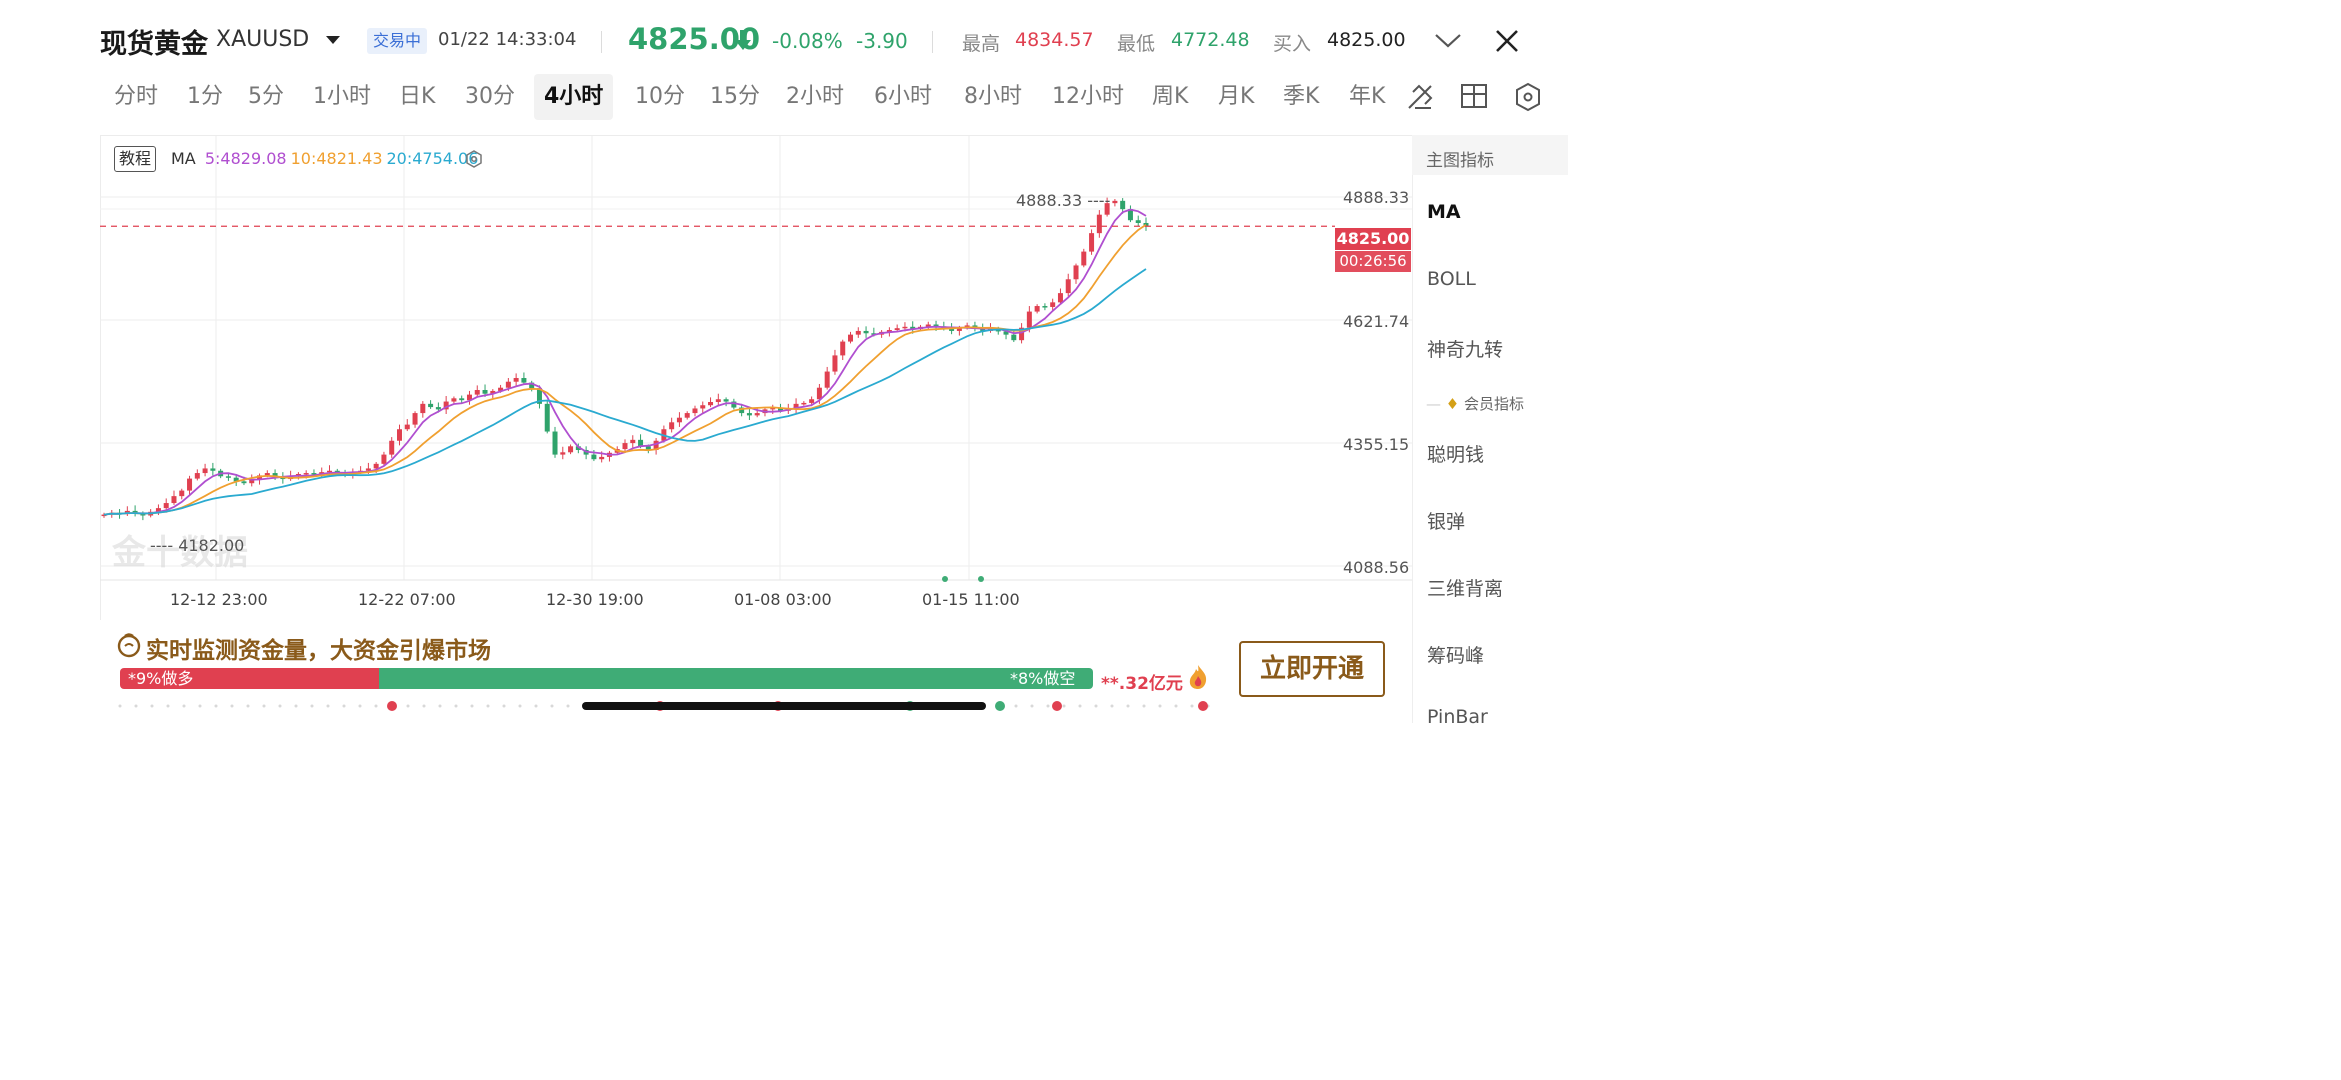  What do you see at coordinates (333, 40) in the screenshot?
I see `caret-down-icon` at bounding box center [333, 40].